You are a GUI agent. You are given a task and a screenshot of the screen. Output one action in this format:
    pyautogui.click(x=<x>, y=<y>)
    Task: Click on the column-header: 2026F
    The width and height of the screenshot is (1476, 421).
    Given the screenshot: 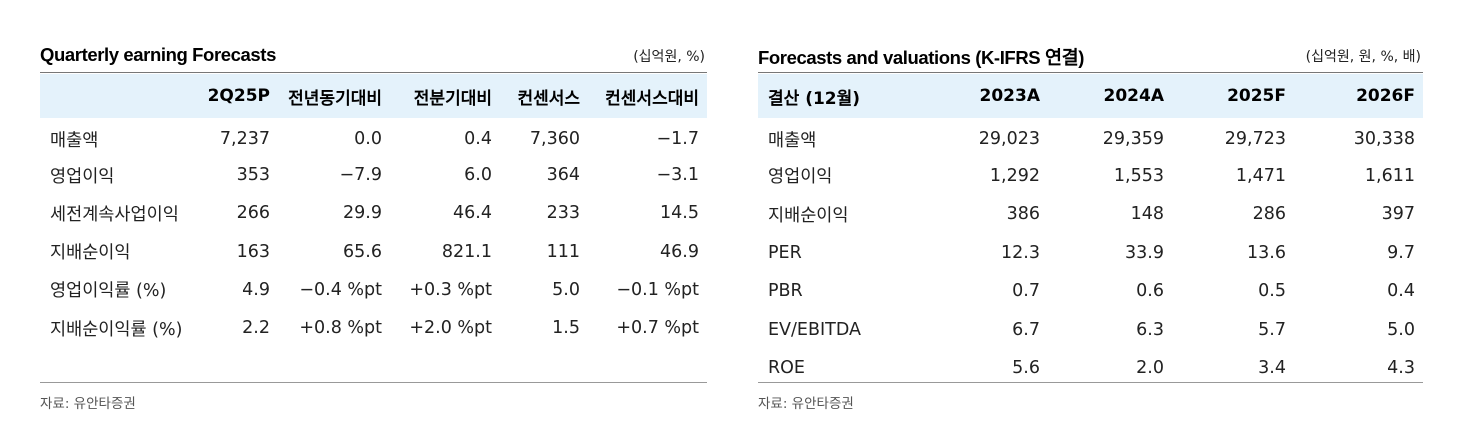 What is the action you would take?
    pyautogui.click(x=1385, y=96)
    